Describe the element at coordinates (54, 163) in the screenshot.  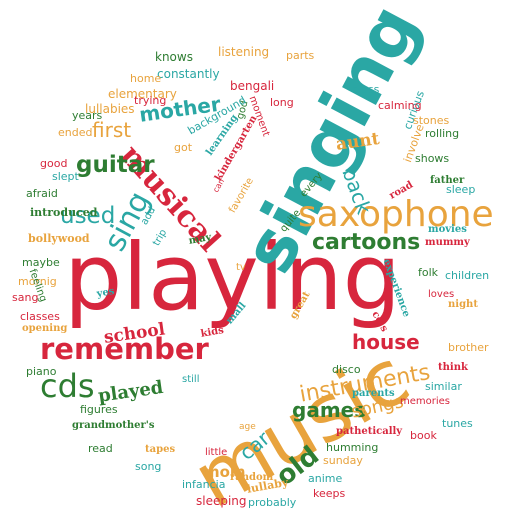
I see `word-good: good` at that location.